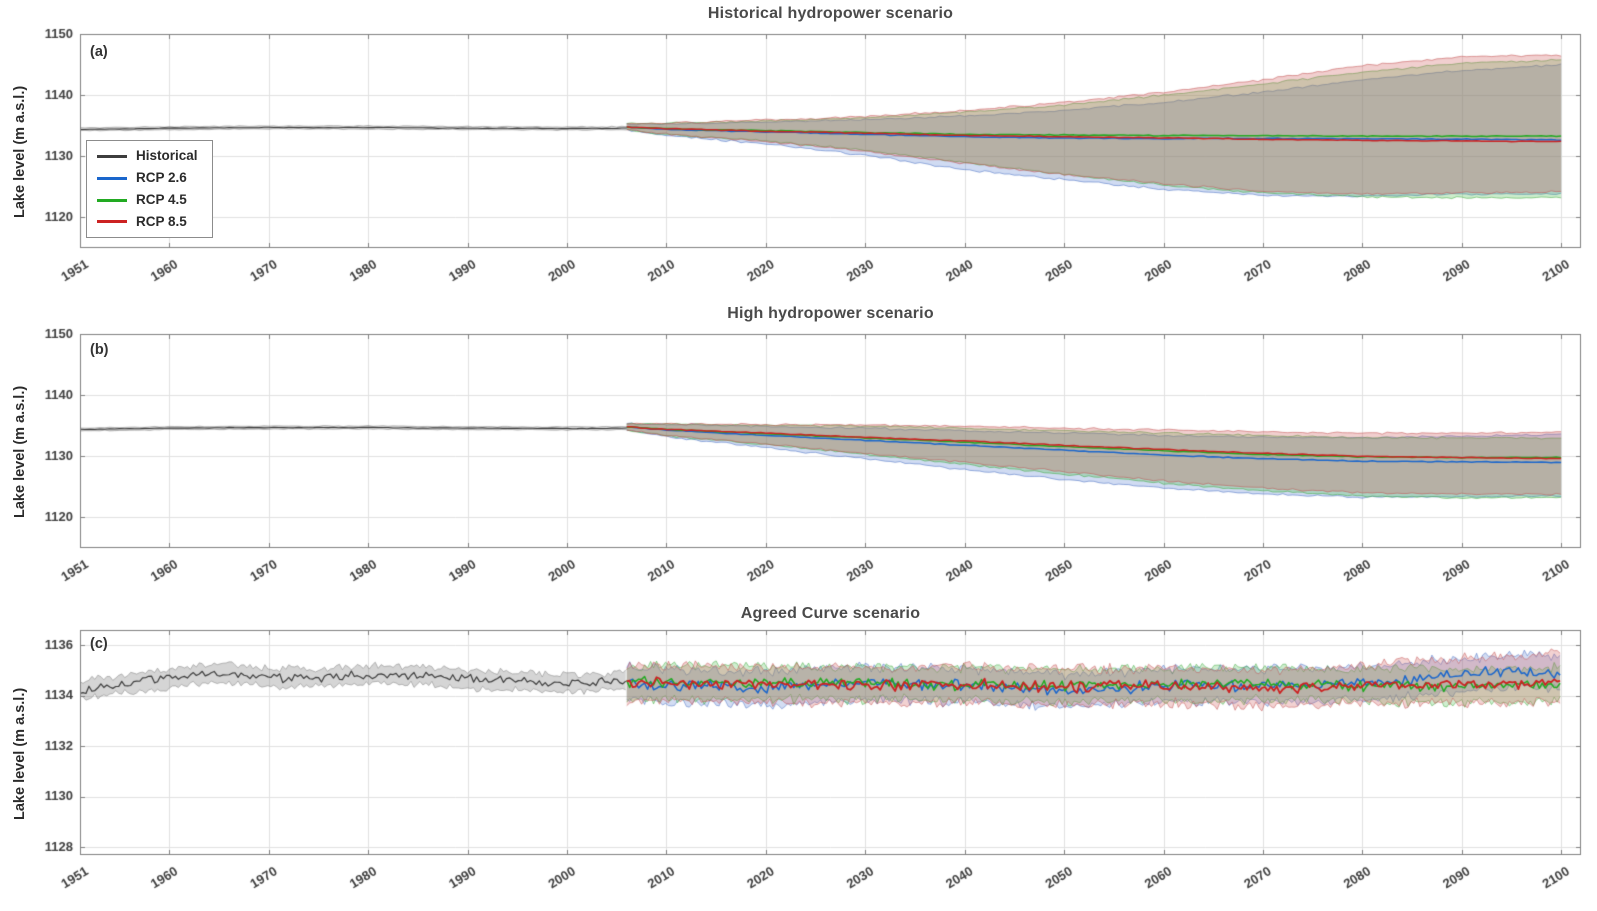 The width and height of the screenshot is (1597, 911). Describe the element at coordinates (830, 613) in the screenshot. I see `panel-c-title: Agreed Curve scenario` at that location.